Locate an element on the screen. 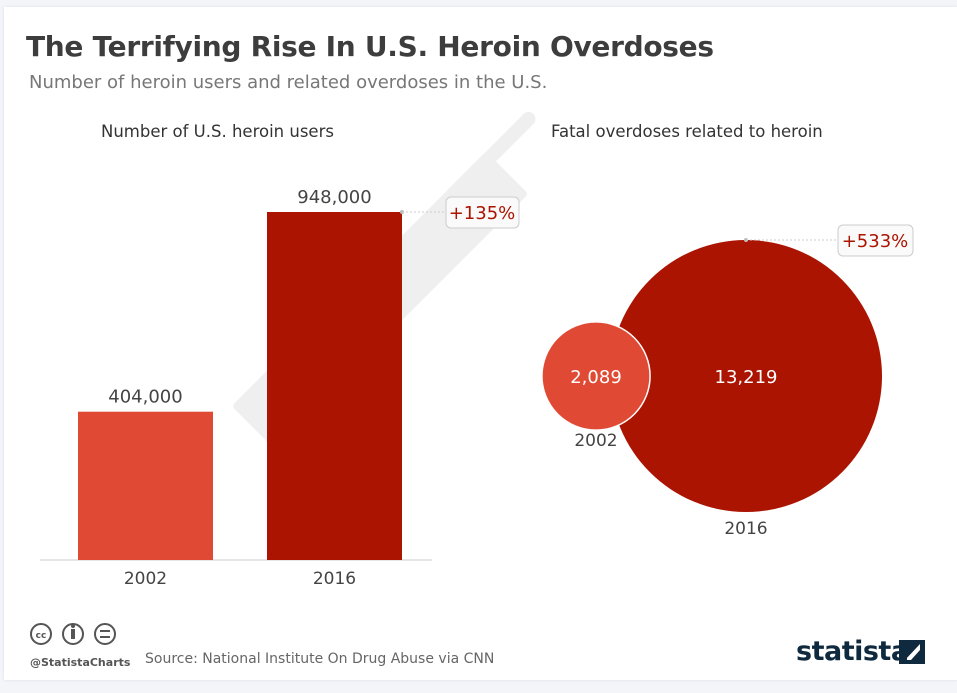 Image resolution: width=957 pixels, height=693 pixels. bar-chart-title: Number of U.S. heroin users is located at coordinates (217, 131).